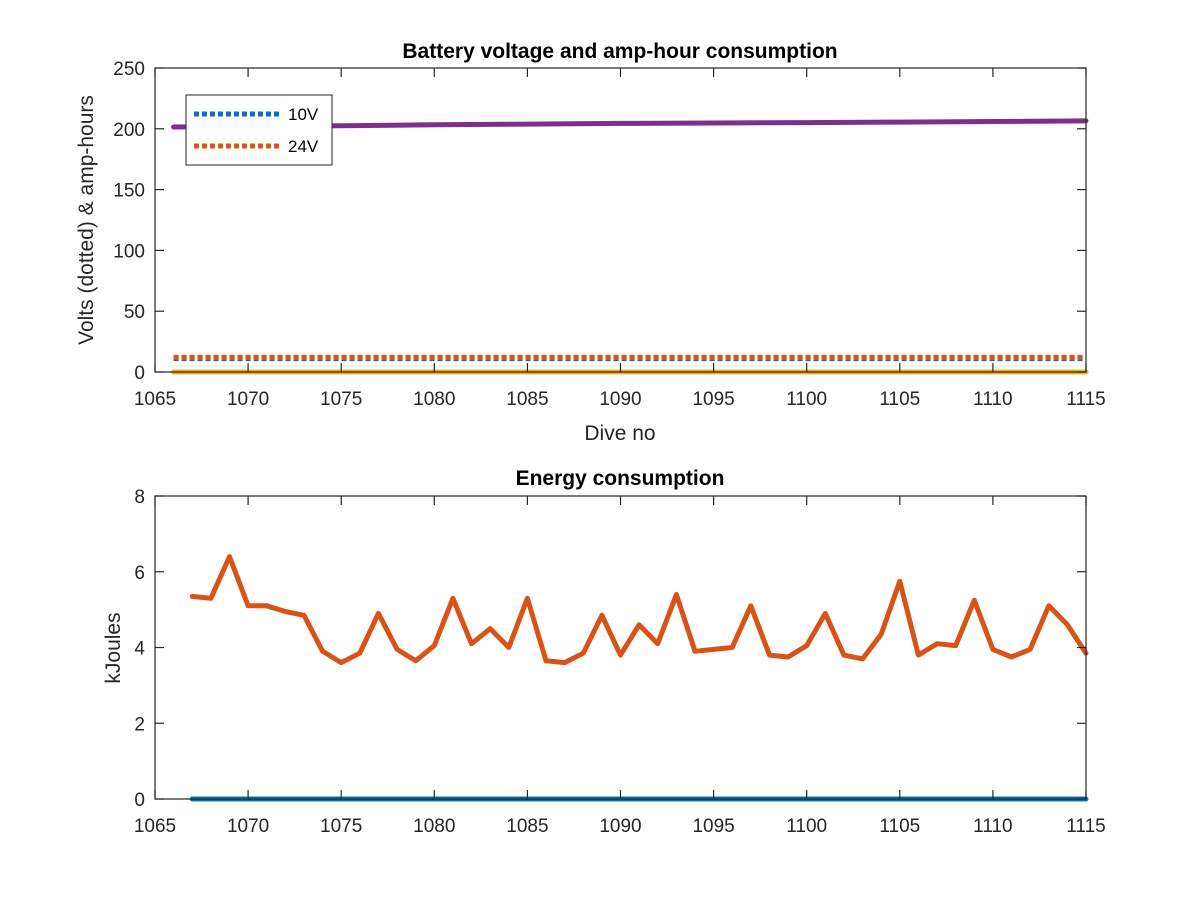 This screenshot has width=1200, height=900. Describe the element at coordinates (619, 51) in the screenshot. I see `chart-title: Battery voltage and amp-hour consumption` at that location.